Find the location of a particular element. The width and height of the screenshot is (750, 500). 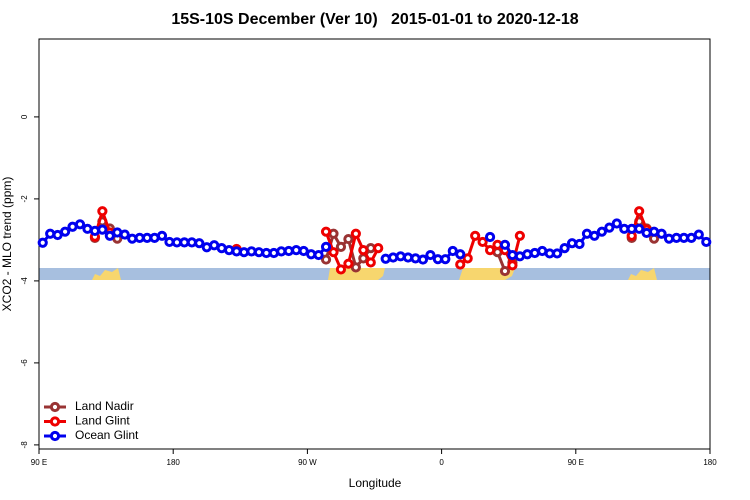

plot is located at coordinates (374, 241).